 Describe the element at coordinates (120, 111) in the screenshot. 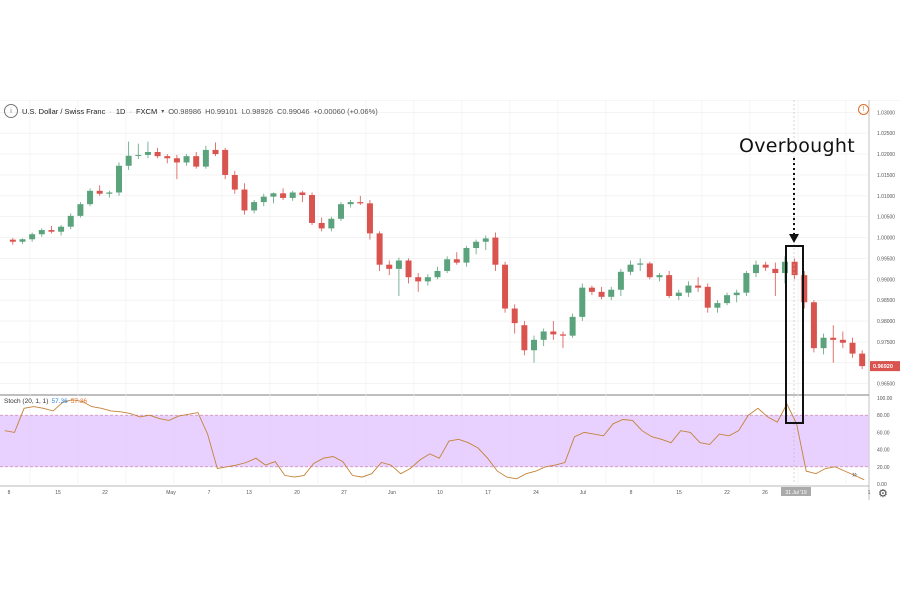

I see `interval-label: 1D` at that location.